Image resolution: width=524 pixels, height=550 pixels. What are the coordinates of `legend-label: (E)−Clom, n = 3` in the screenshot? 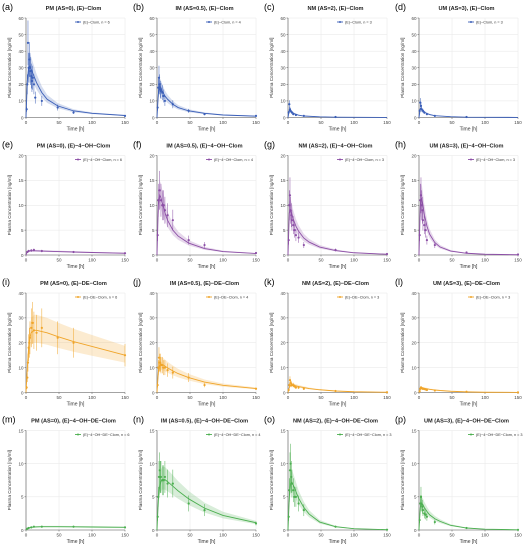 It's located at (489, 22).